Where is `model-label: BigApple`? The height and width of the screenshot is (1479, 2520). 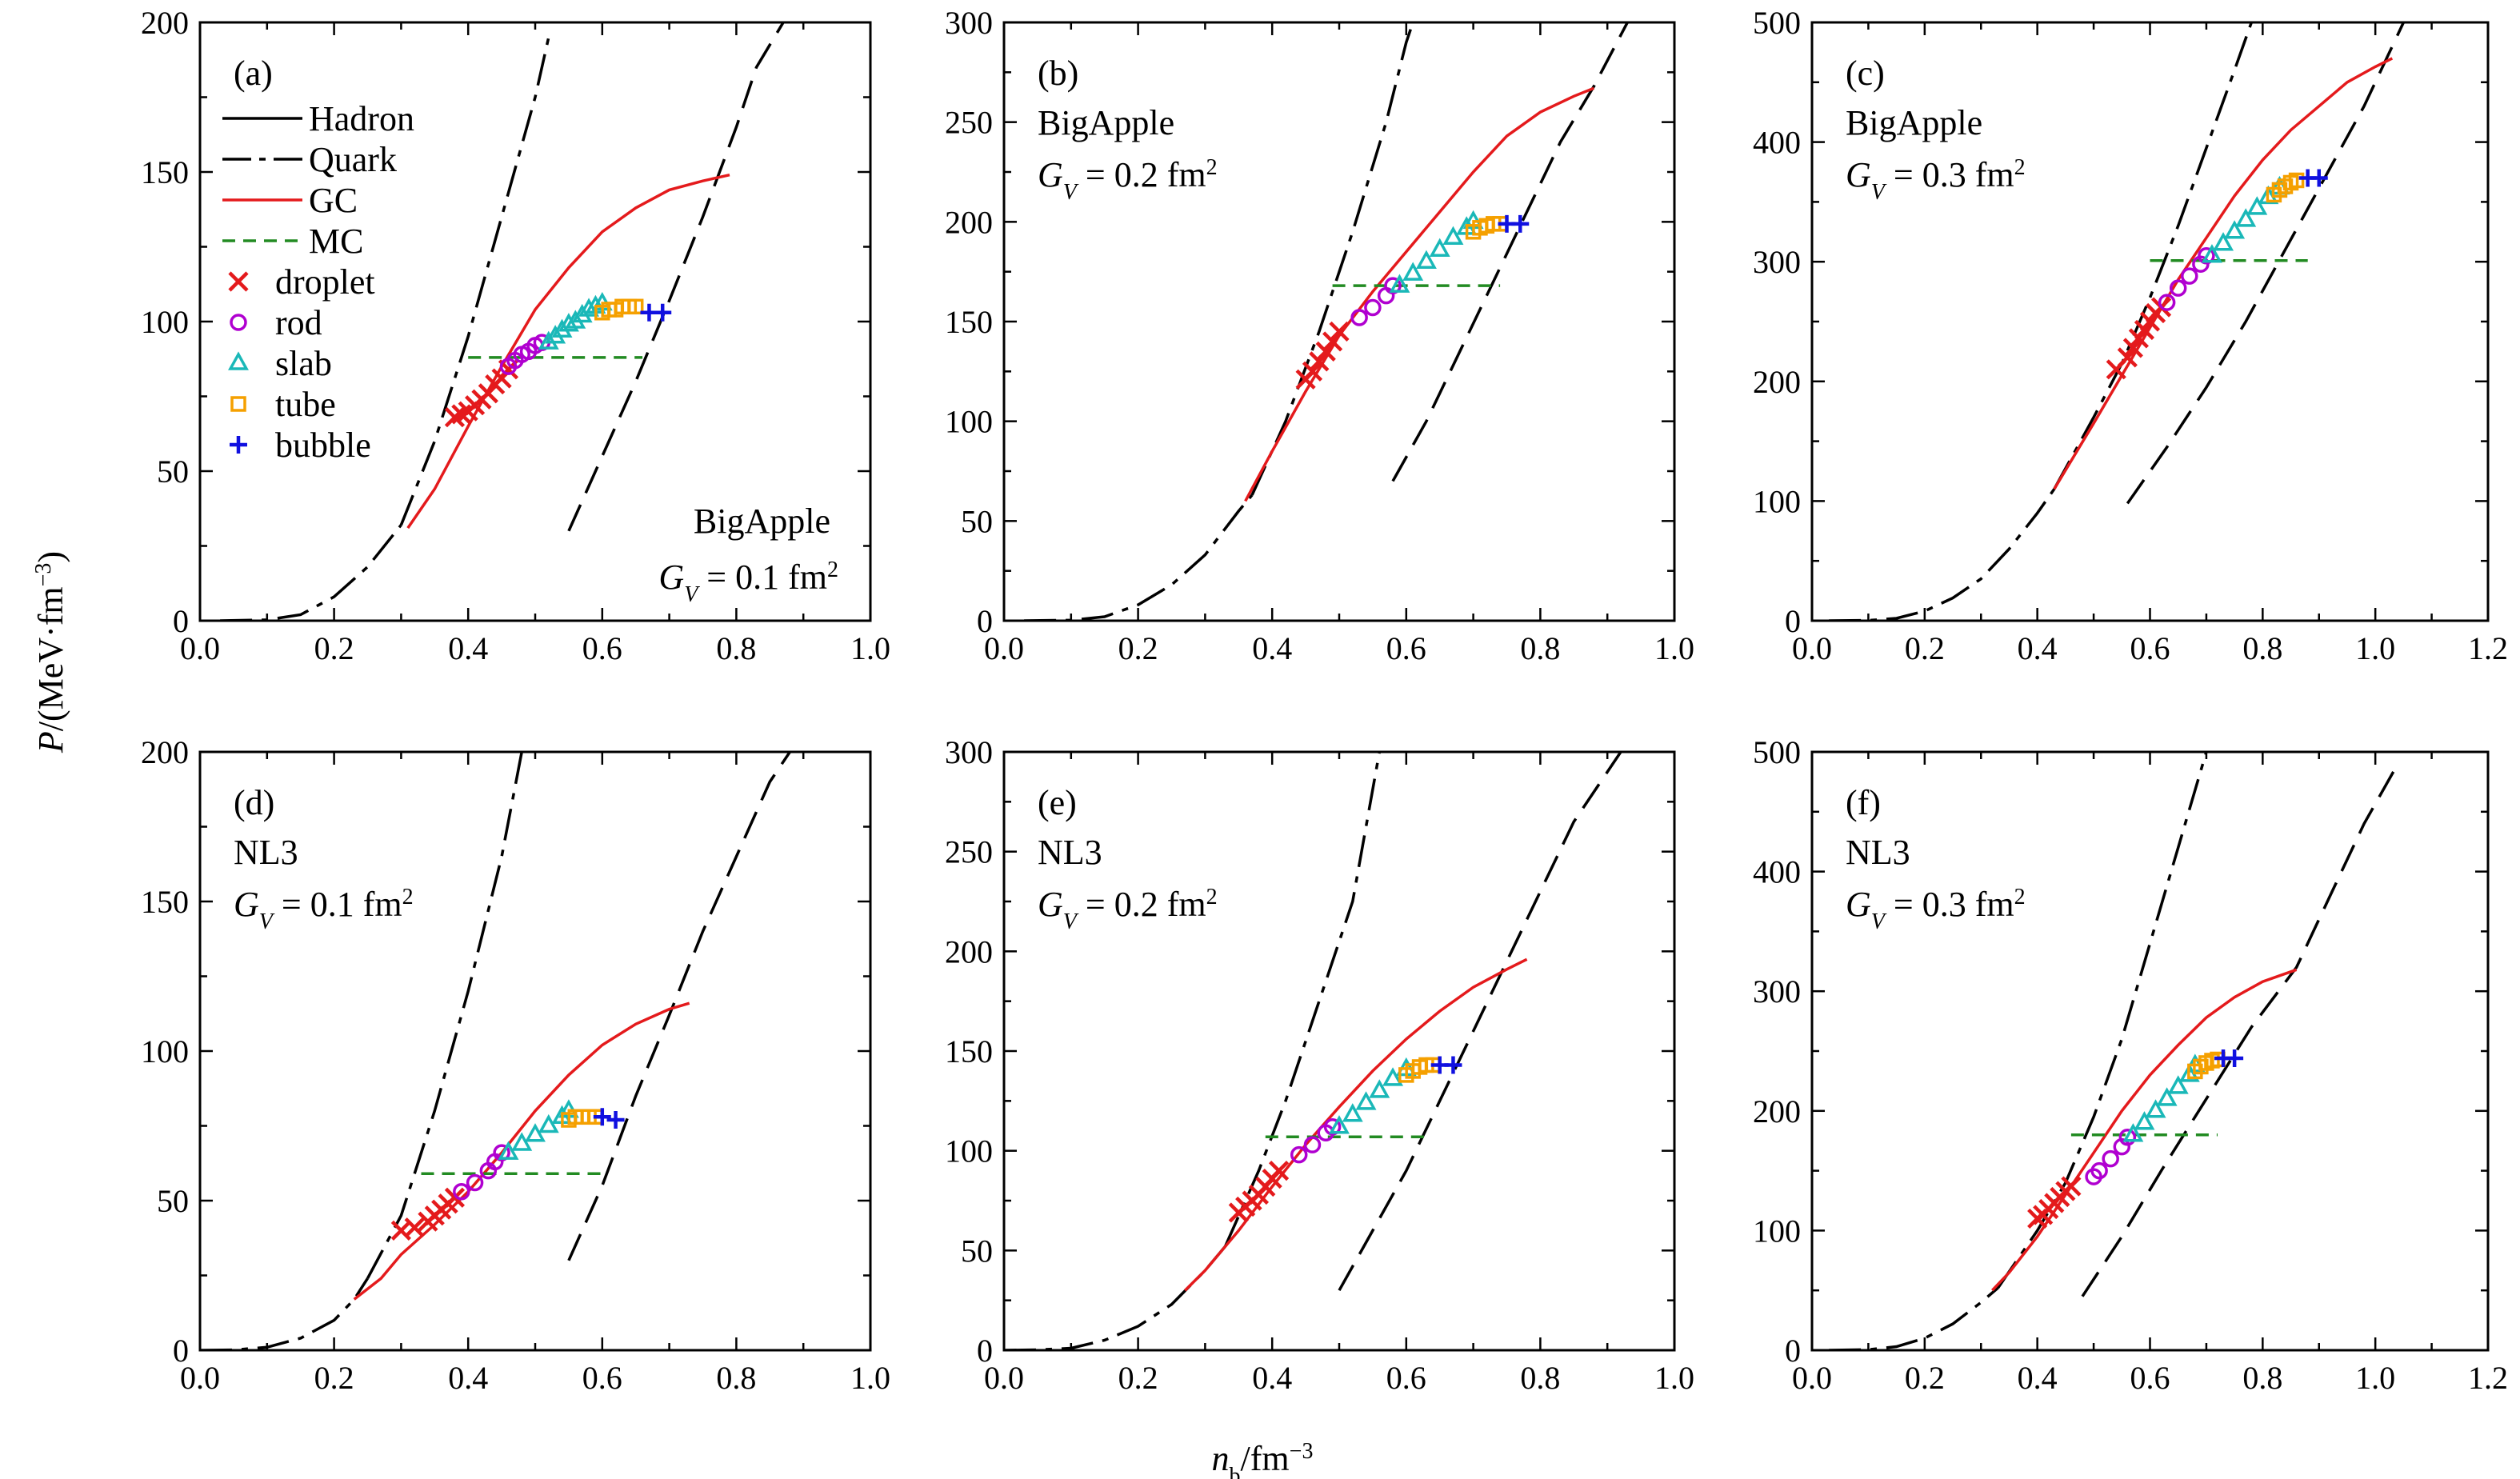
model-label: BigApple is located at coordinates (1106, 122).